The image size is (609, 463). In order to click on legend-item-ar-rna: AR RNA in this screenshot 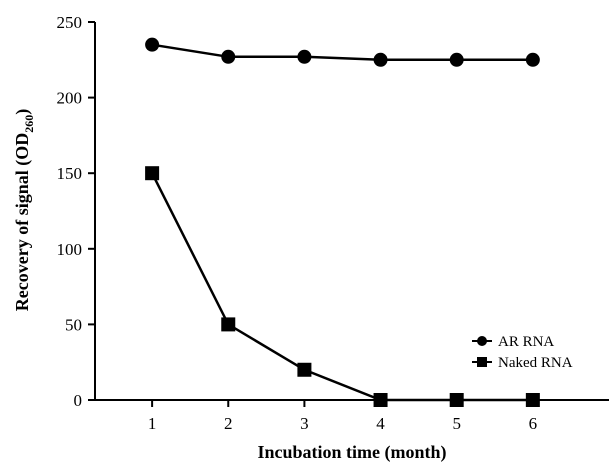, I will do `click(513, 342)`.